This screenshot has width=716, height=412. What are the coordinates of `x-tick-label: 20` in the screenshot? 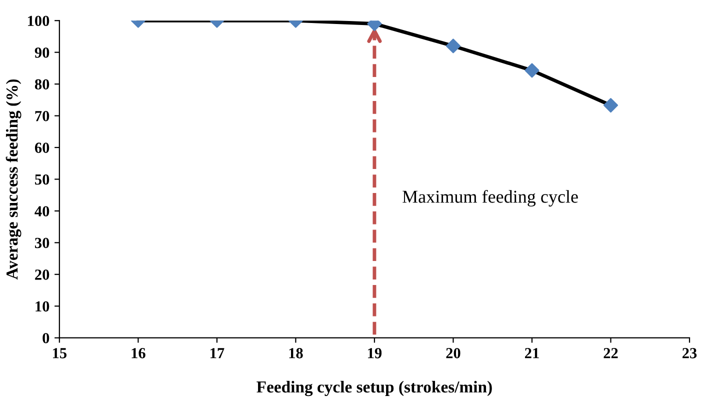 It's located at (453, 353).